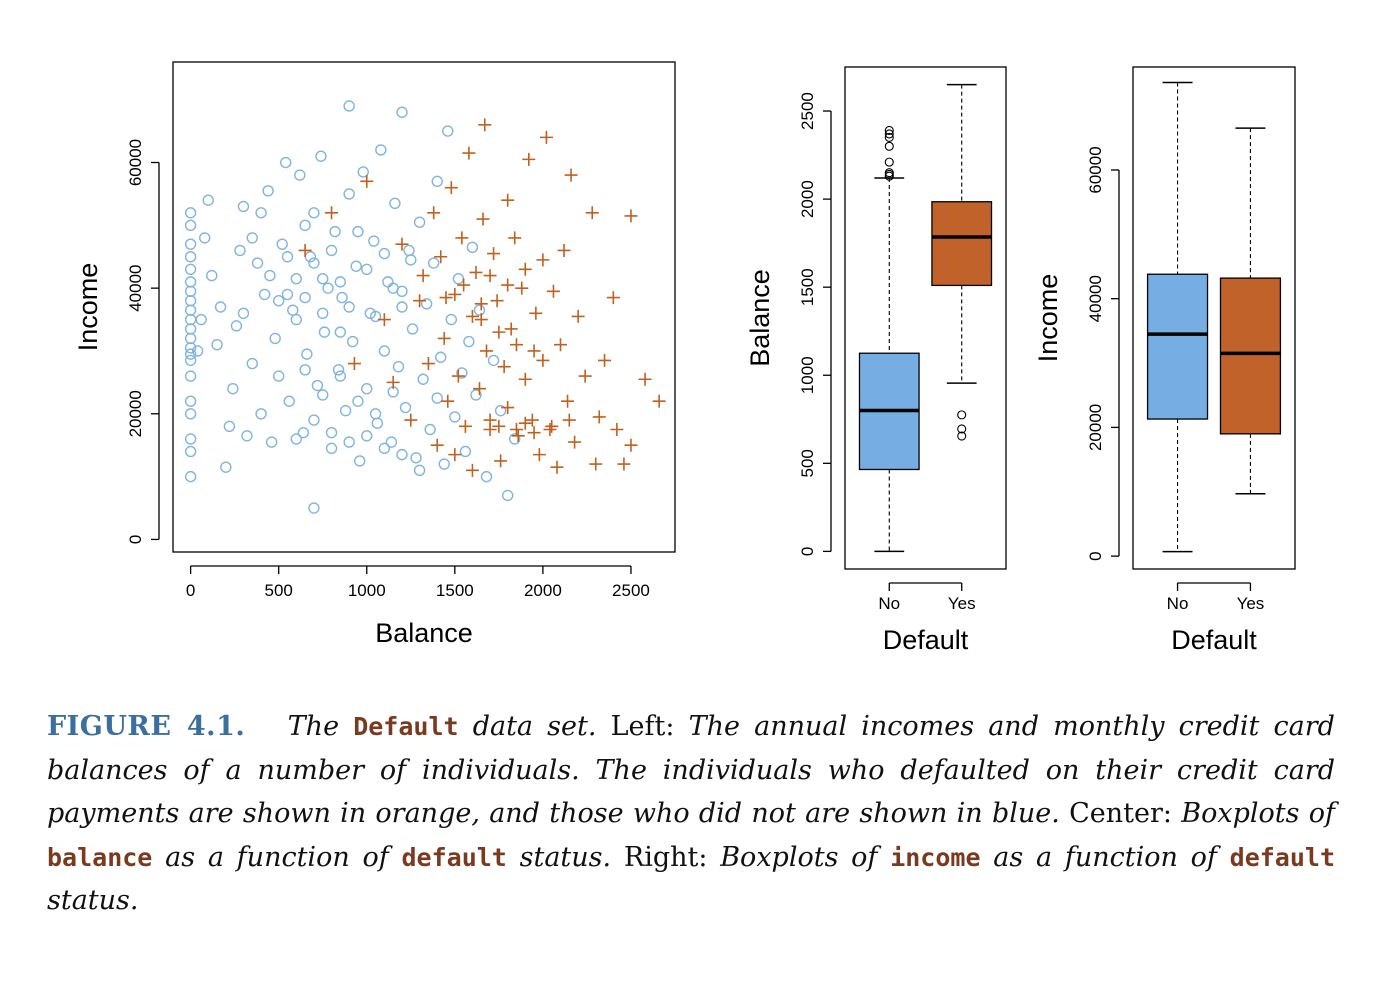 The height and width of the screenshot is (990, 1382). What do you see at coordinates (760, 318) in the screenshot?
I see `y-axis-title: Balance` at bounding box center [760, 318].